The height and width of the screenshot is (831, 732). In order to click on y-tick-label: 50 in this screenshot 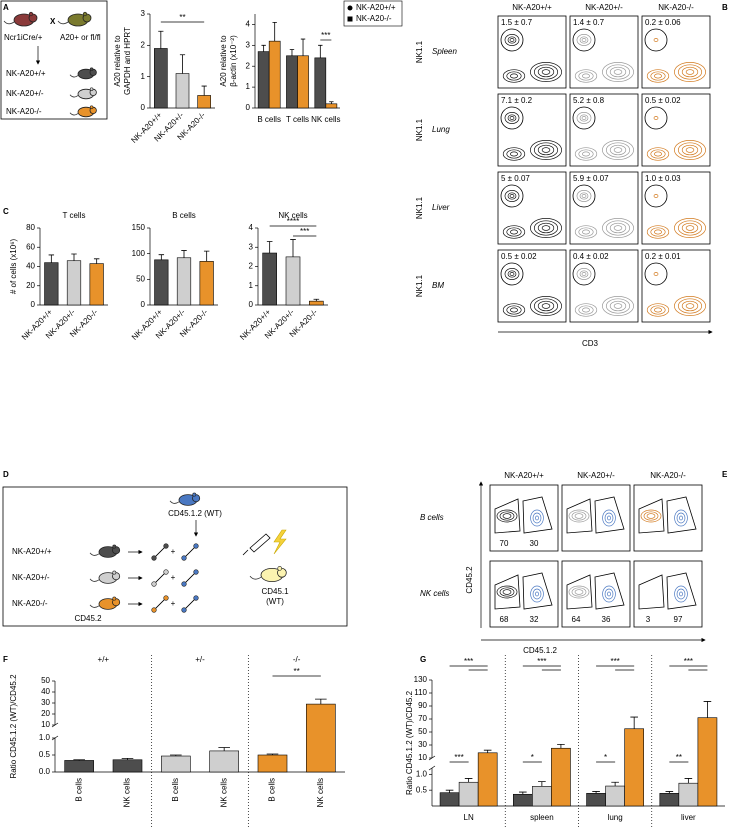, I will do `click(45, 680)`.